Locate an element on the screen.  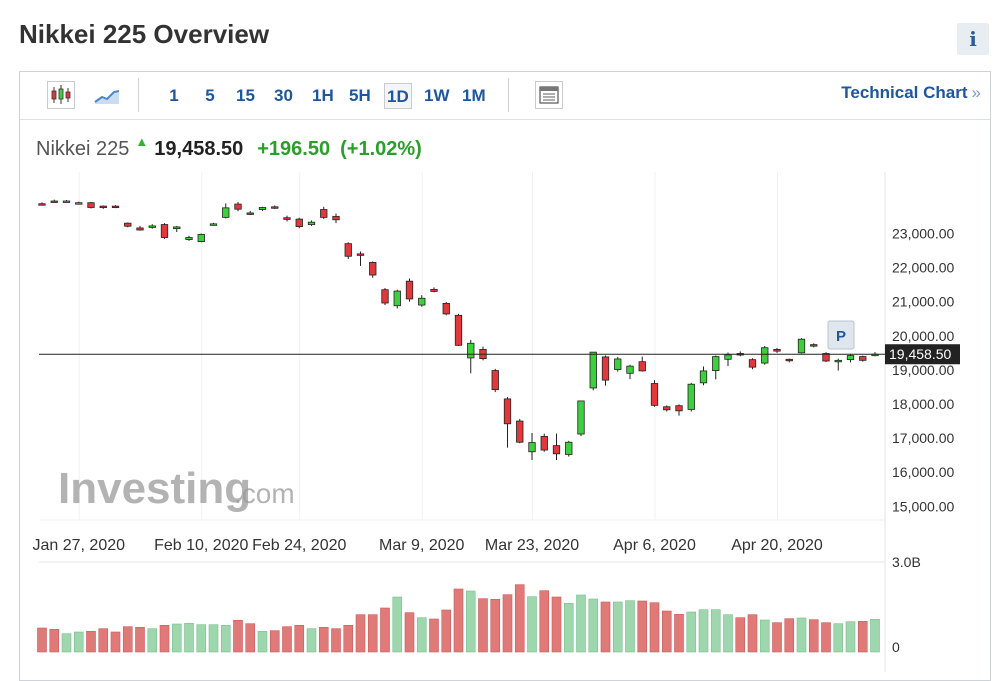
volume-tick-label: 3.0B is located at coordinates (906, 562).